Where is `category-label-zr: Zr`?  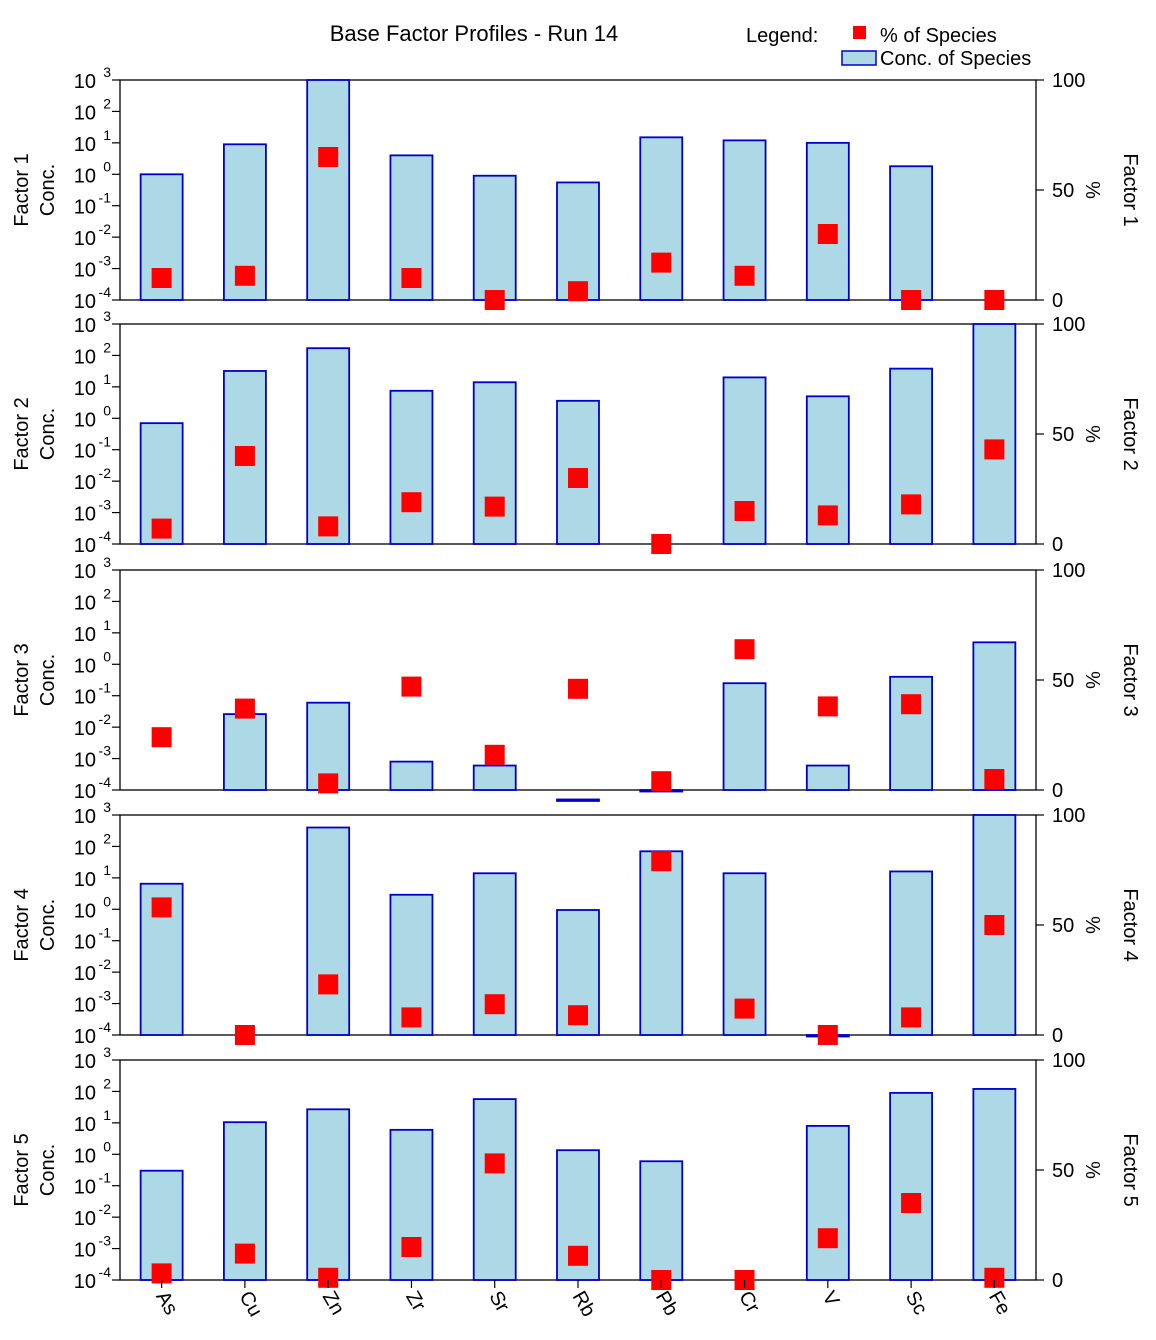 category-label-zr: Zr is located at coordinates (415, 1302).